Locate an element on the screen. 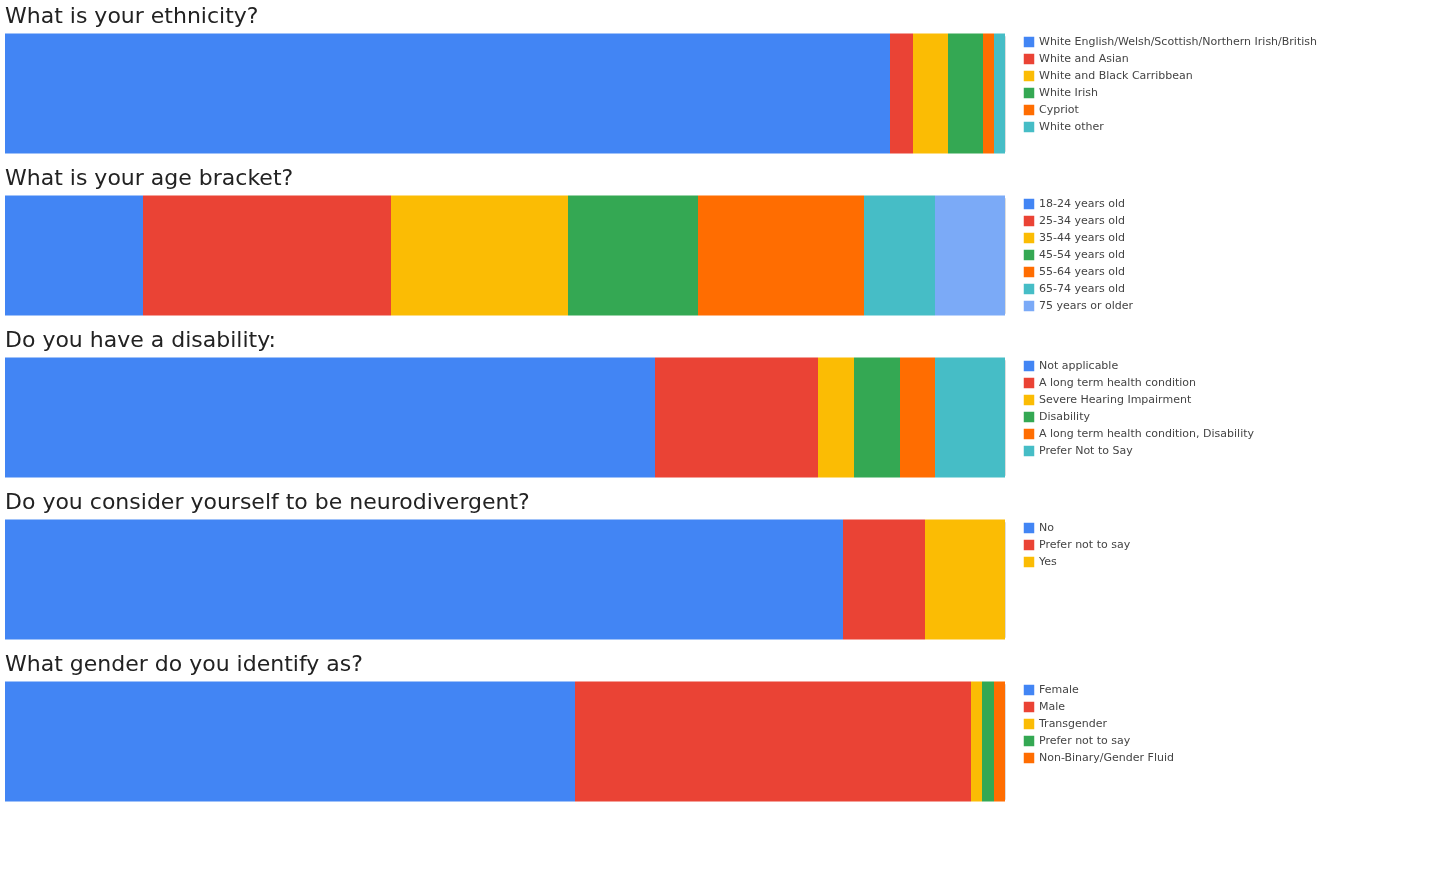  legend-label: White Irish is located at coordinates (1069, 92).